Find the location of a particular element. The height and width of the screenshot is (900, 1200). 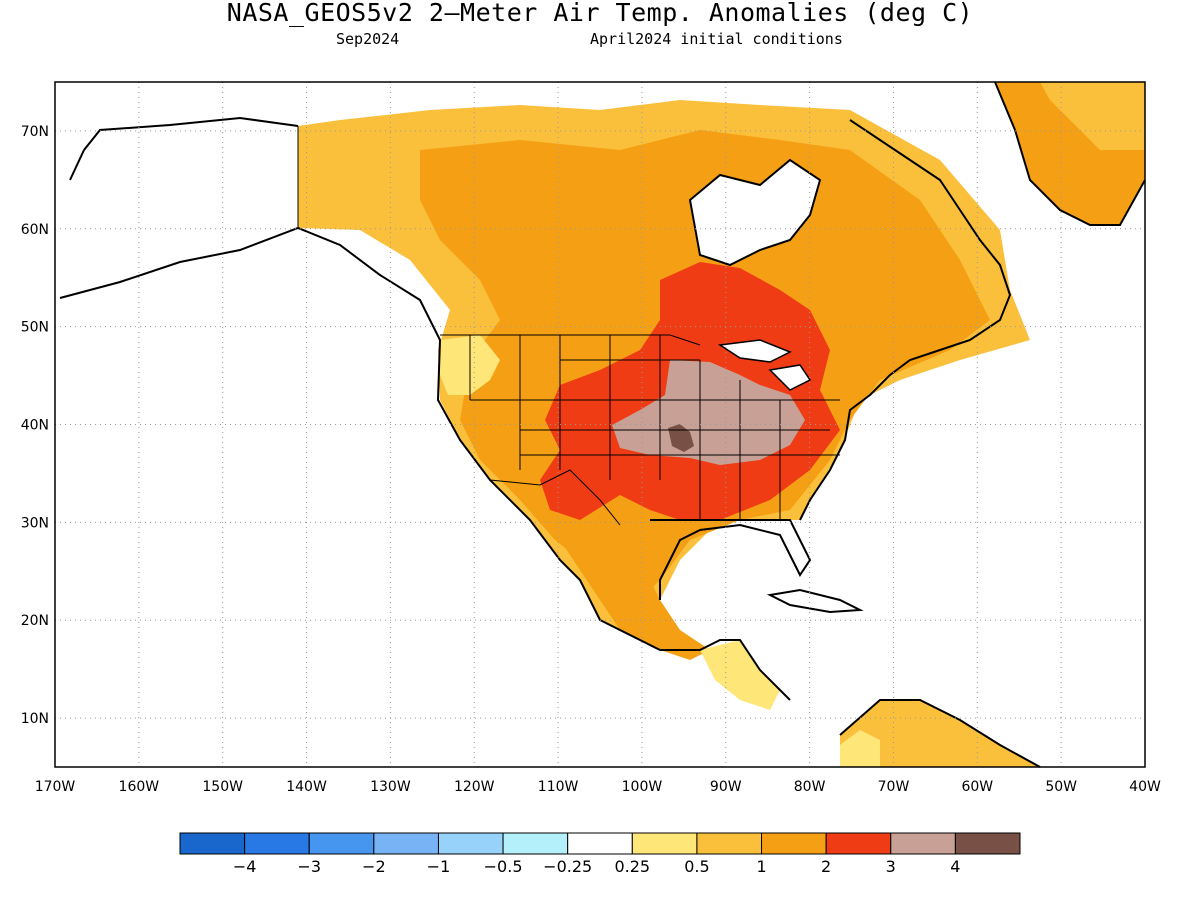

region-greenland-light is located at coordinates (1092, 116).